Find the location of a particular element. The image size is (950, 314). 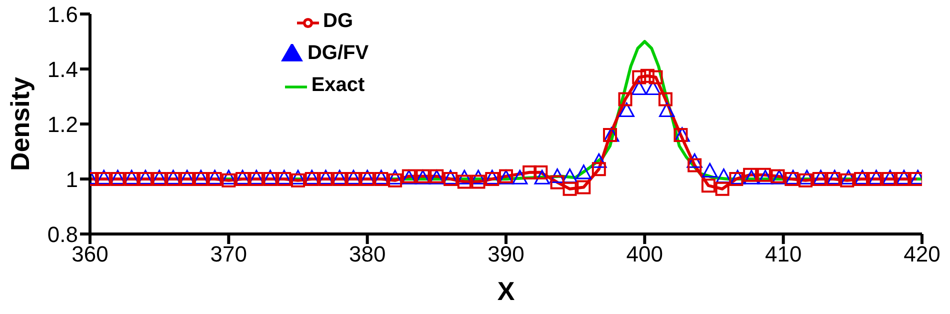

y-tick-label: 1.2 is located at coordinates (62, 124).